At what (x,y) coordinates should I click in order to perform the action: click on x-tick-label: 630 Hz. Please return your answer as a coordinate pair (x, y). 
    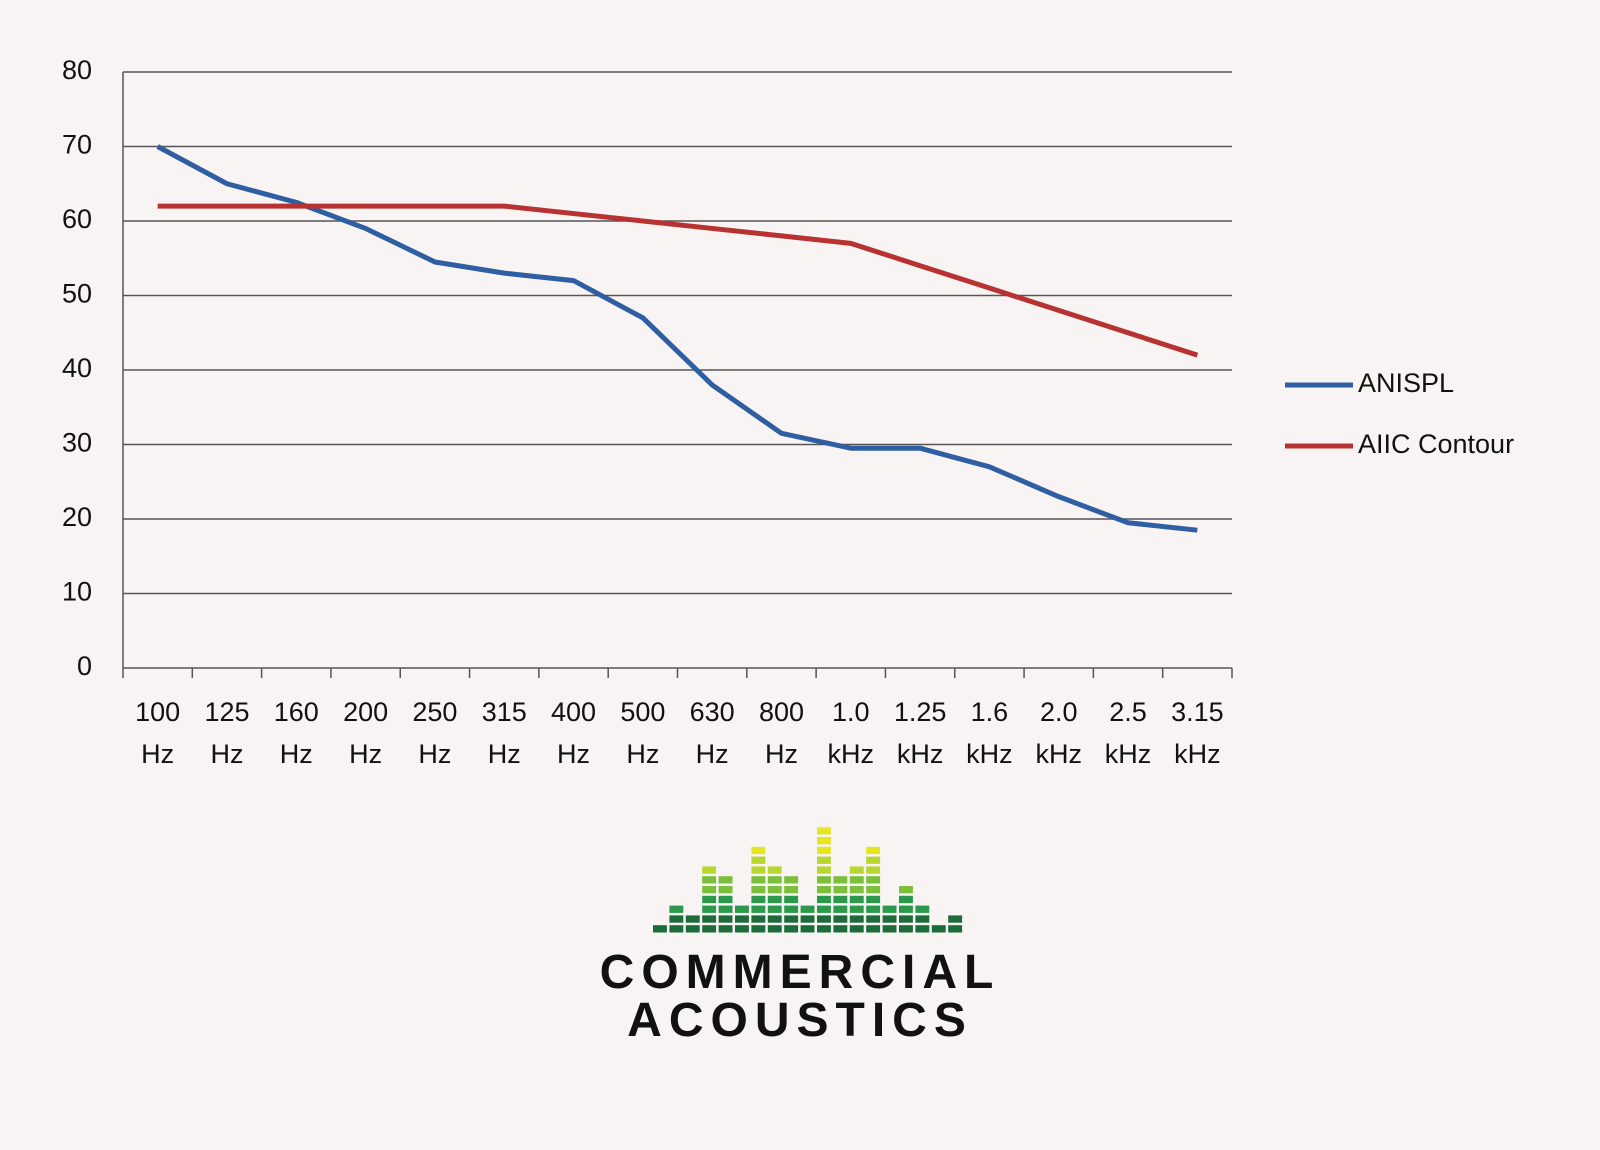
    Looking at the image, I should click on (712, 733).